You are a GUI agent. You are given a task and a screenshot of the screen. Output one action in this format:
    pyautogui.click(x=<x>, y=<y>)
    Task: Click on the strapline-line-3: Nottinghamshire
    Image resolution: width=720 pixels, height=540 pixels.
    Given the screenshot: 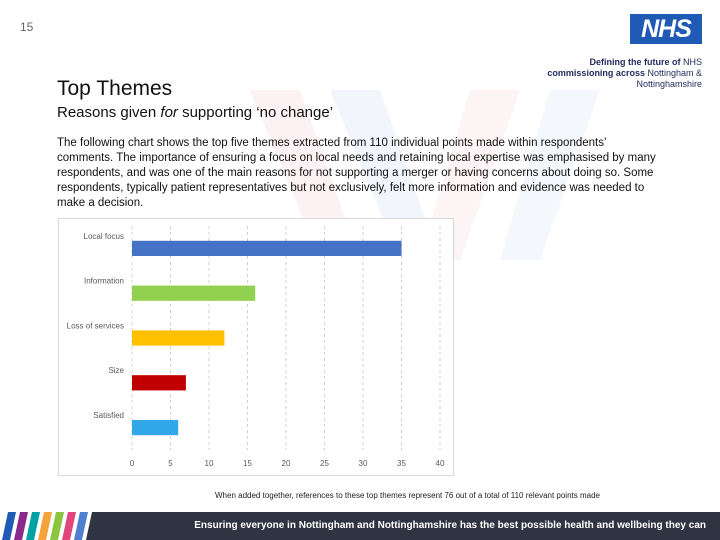 What is the action you would take?
    pyautogui.click(x=669, y=84)
    